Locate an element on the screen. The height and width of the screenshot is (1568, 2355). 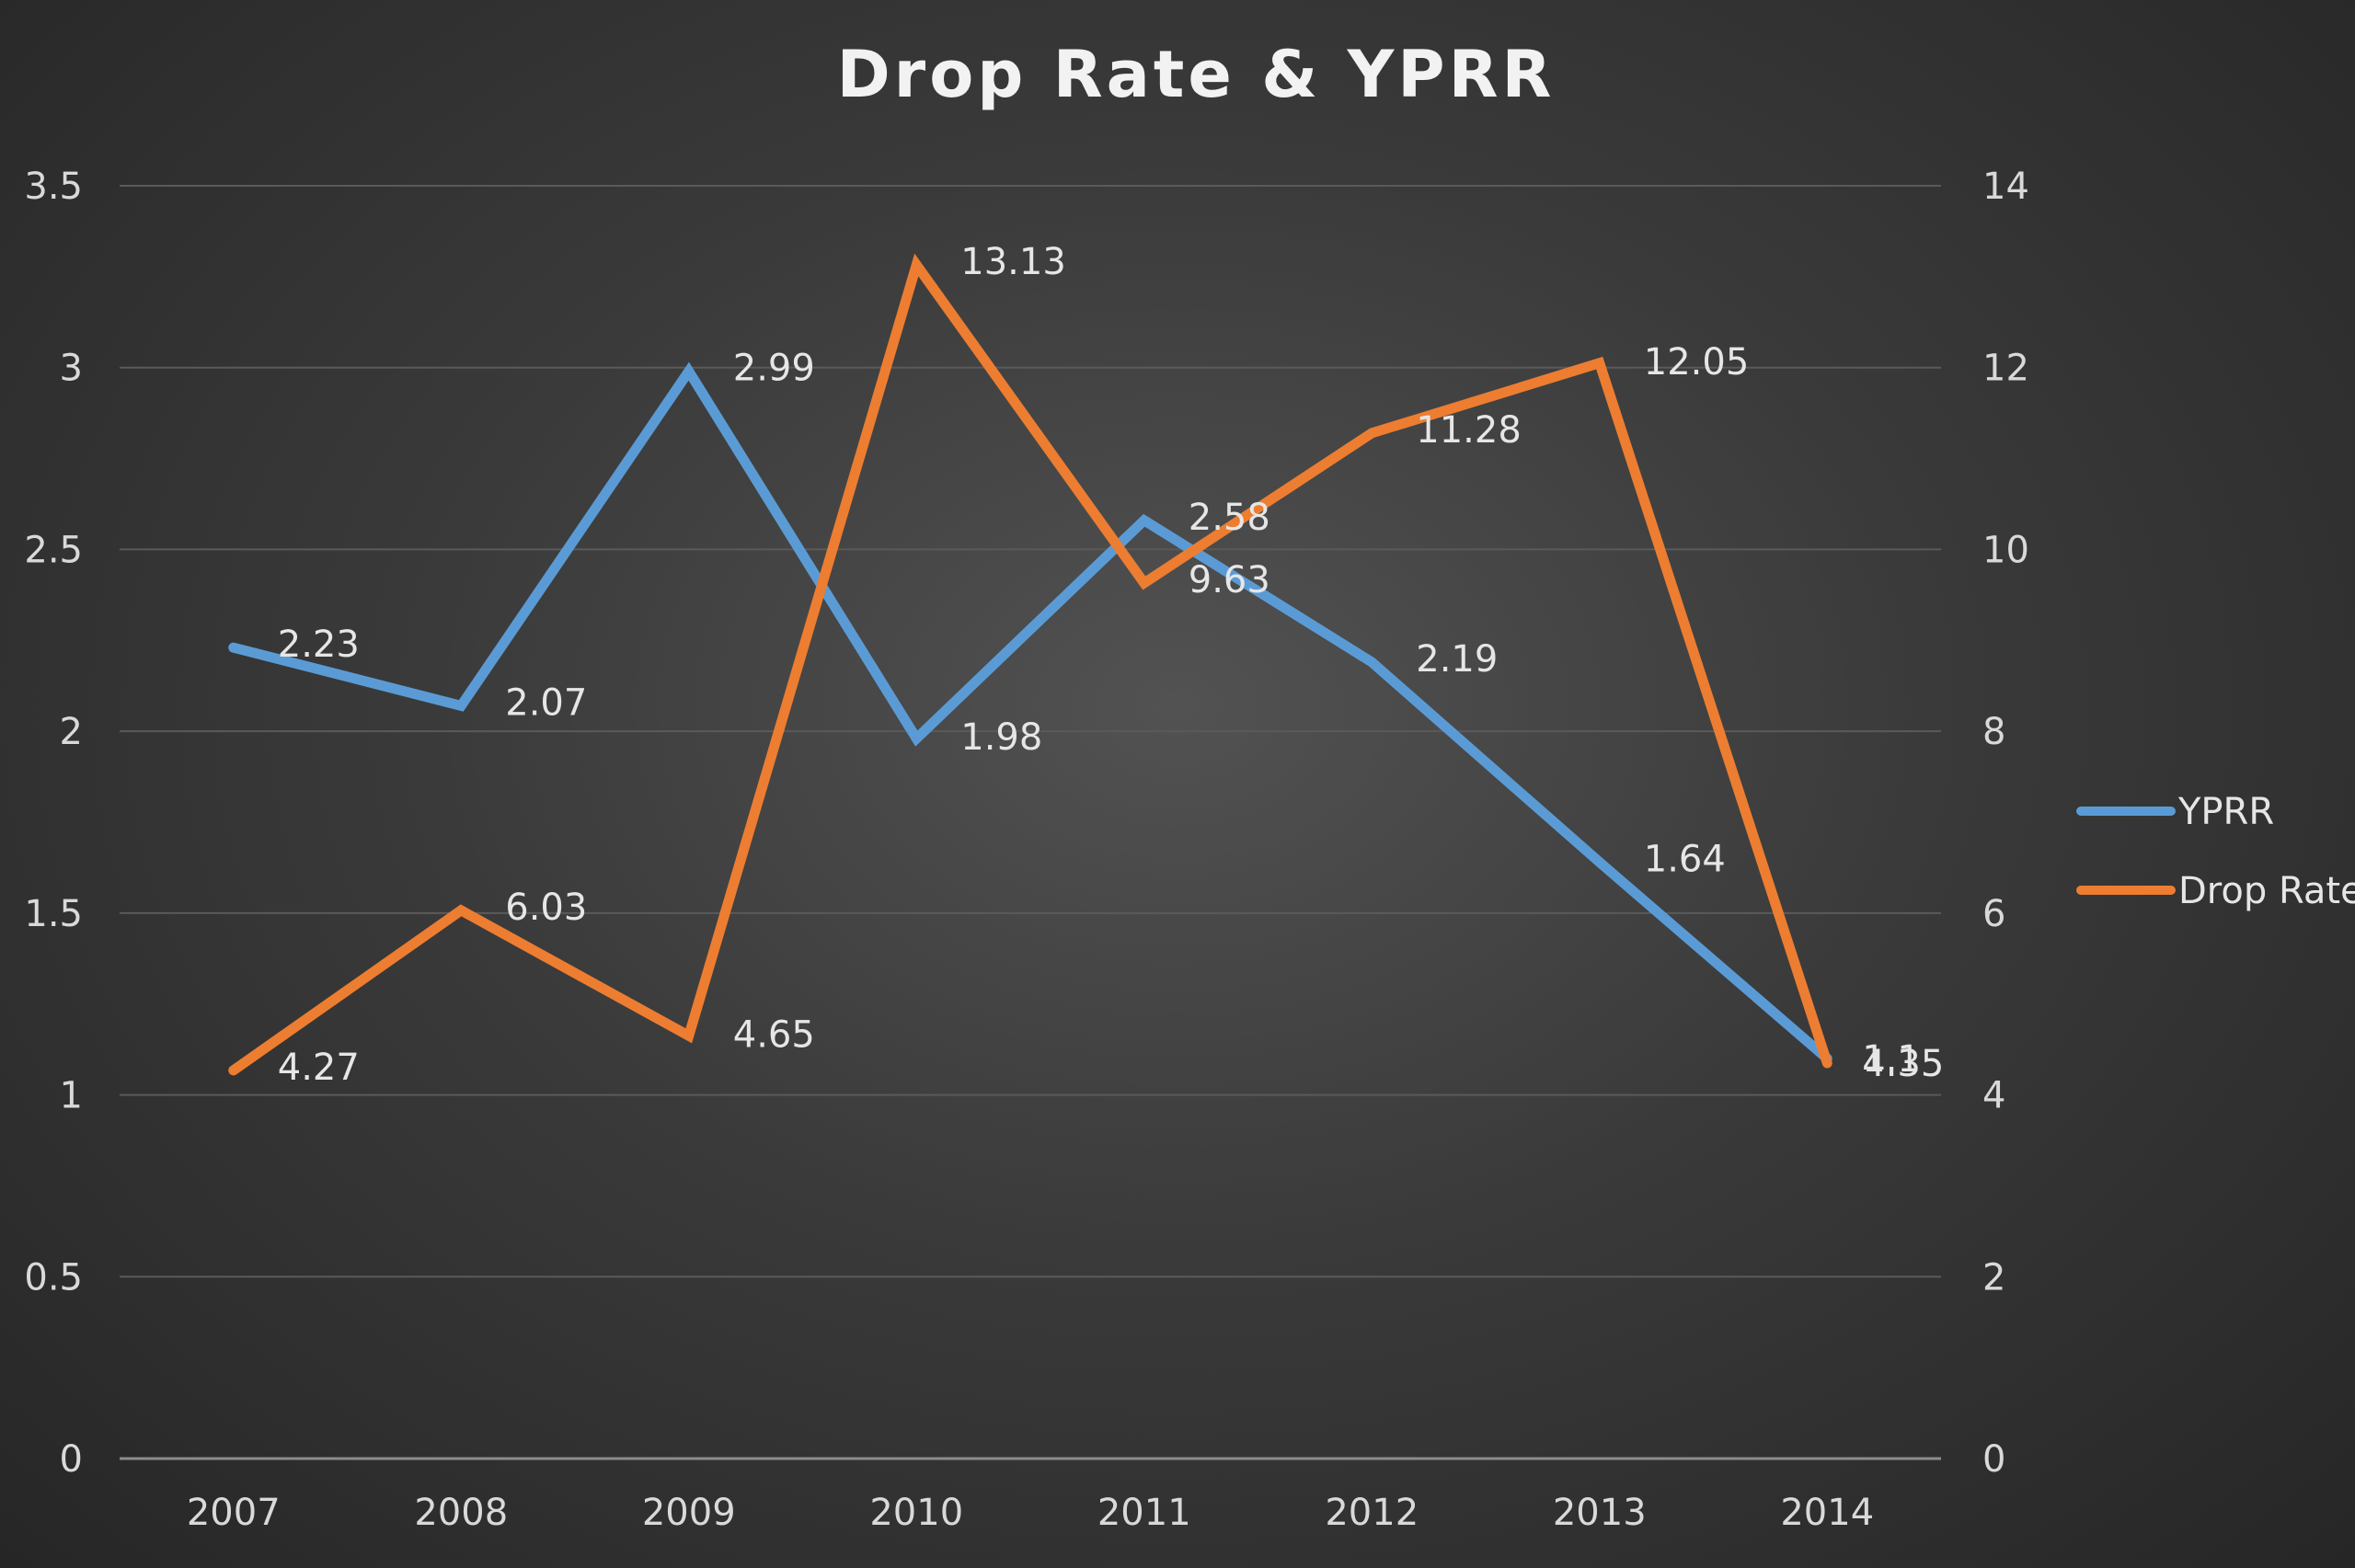
y-left-tick-label: 2.5 is located at coordinates (53, 550).